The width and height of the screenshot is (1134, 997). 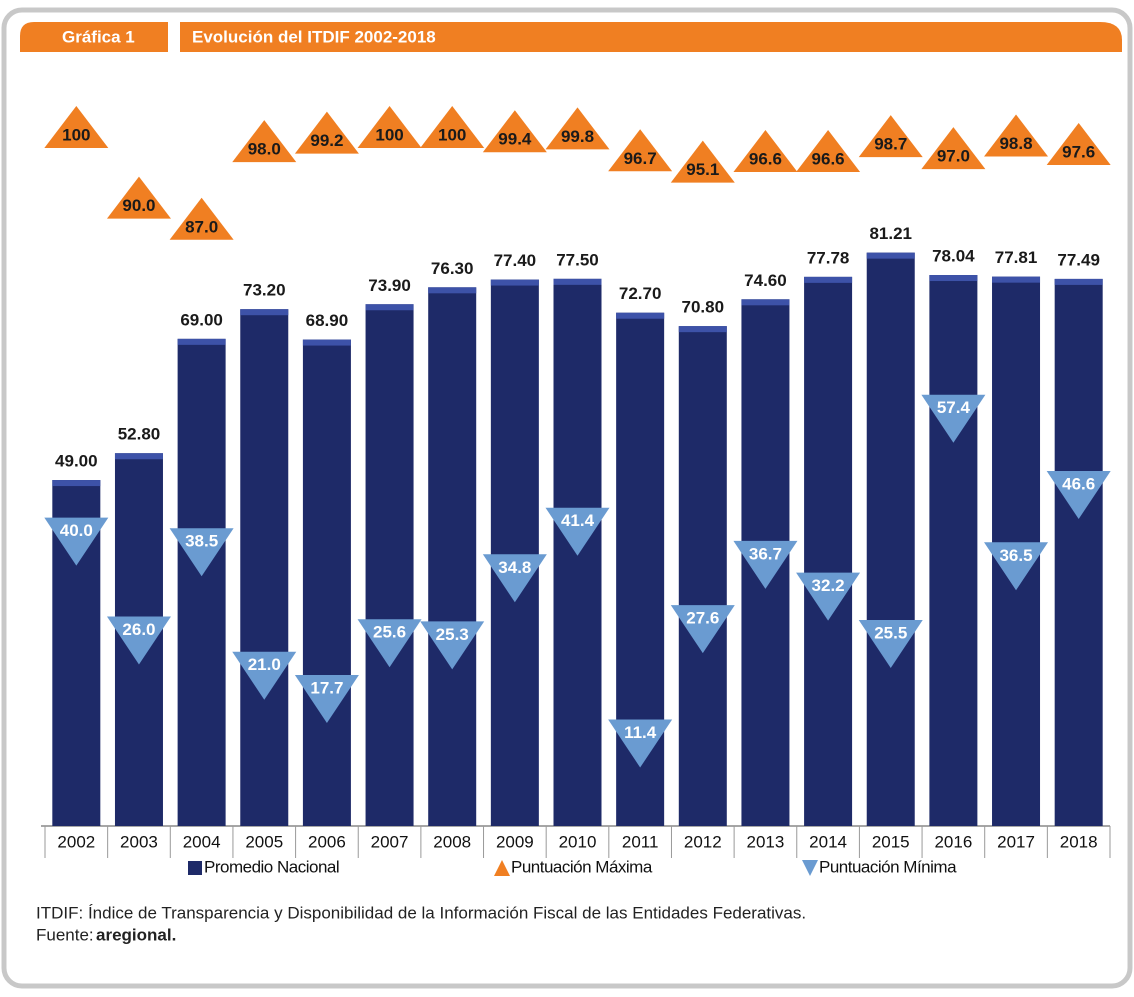 What do you see at coordinates (640, 841) in the screenshot?
I see `x-tick-label: 2011` at bounding box center [640, 841].